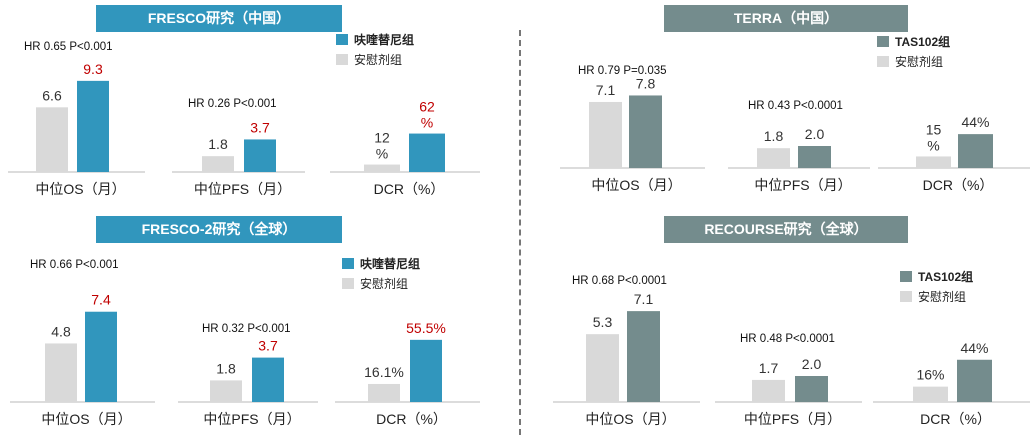 This screenshot has height=437, width=1035. I want to click on fresco-category-label-1: 中位PFS（月）, so click(242, 189).